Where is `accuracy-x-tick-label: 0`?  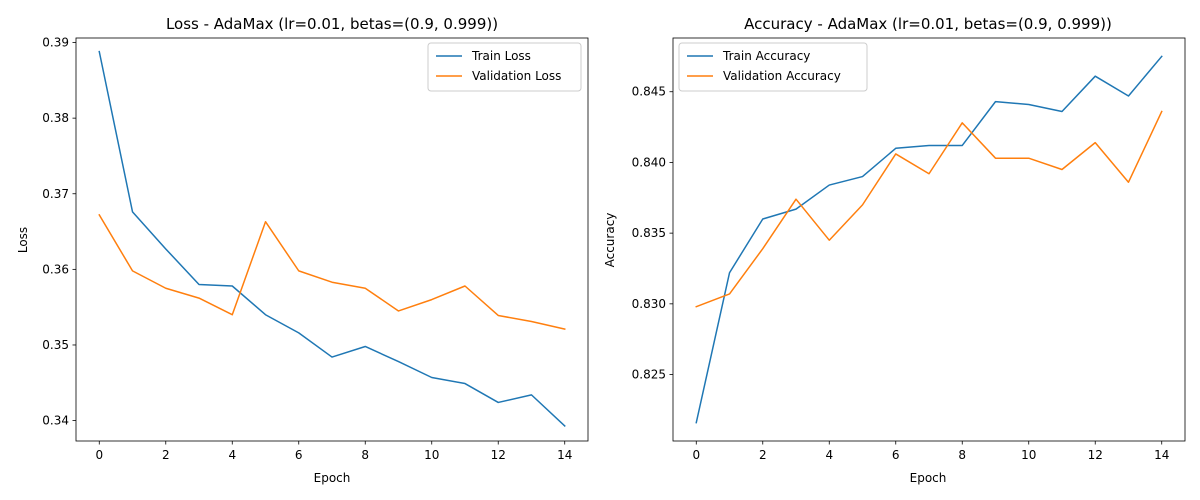 accuracy-x-tick-label: 0 is located at coordinates (696, 455).